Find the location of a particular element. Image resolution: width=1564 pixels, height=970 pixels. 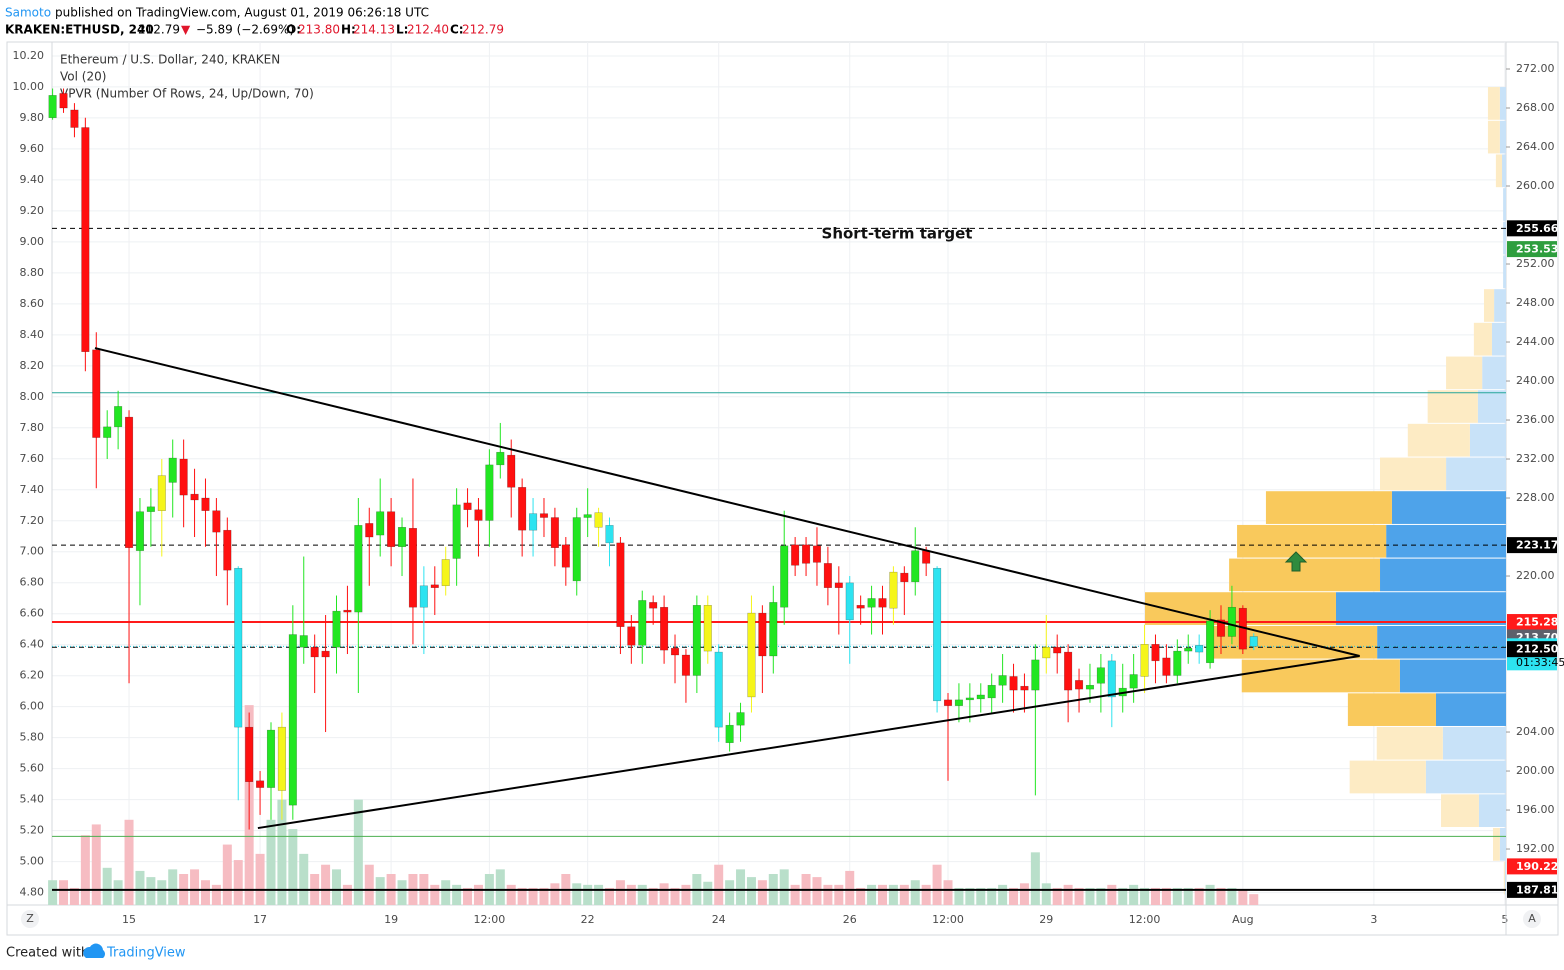

y2-tick-label: 8.60 is located at coordinates (32, 303).